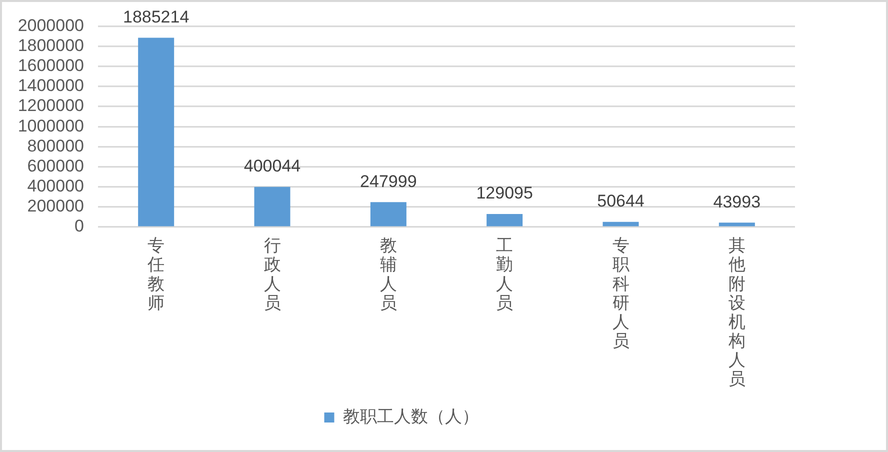  What do you see at coordinates (51, 86) in the screenshot?
I see `y-tick-label: 1400000` at bounding box center [51, 86].